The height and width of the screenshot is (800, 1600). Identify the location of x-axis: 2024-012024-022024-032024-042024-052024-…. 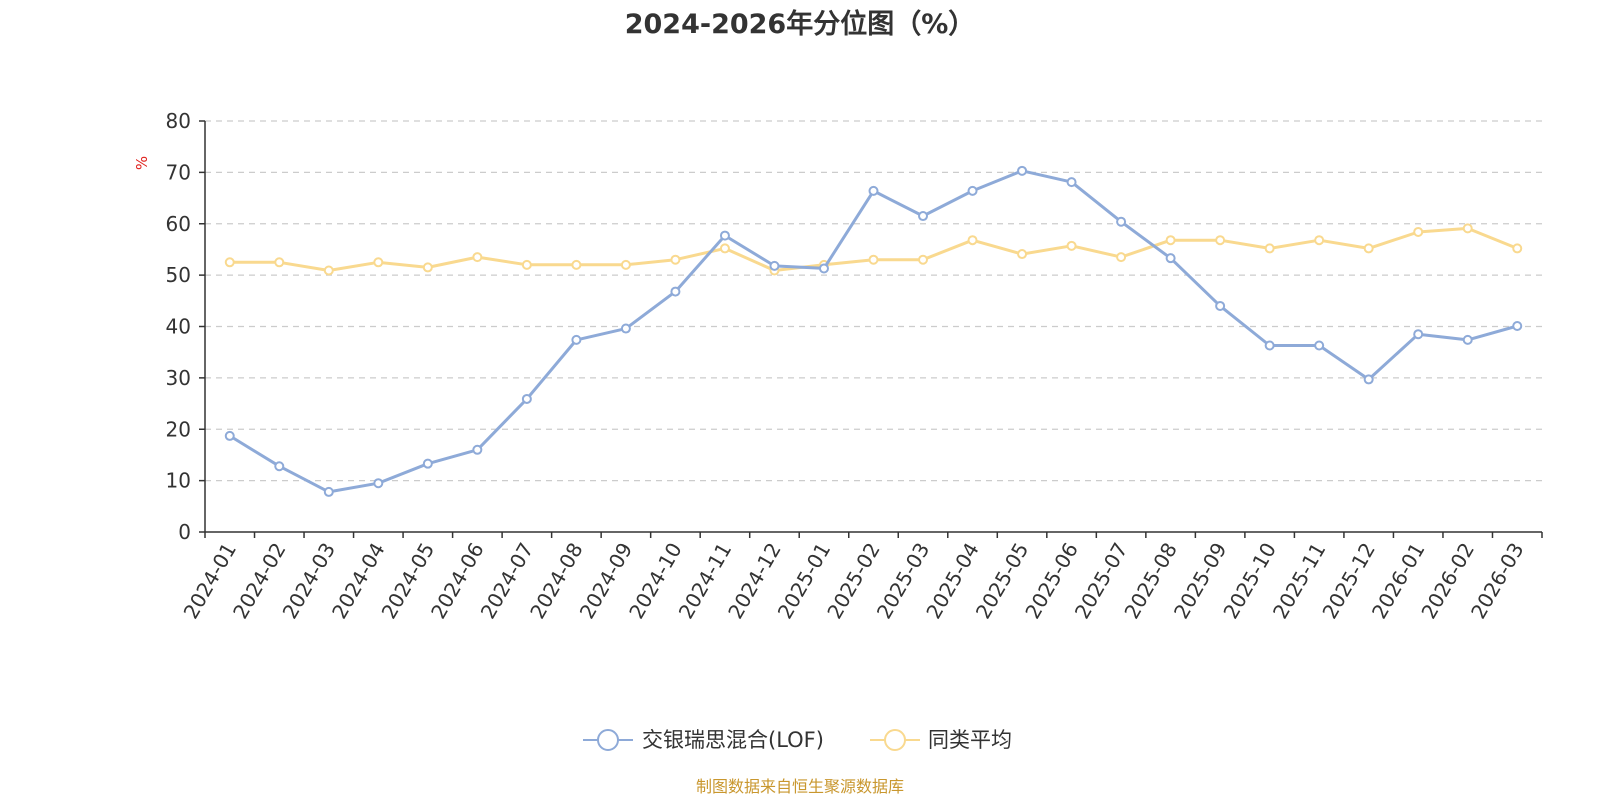
(861, 577).